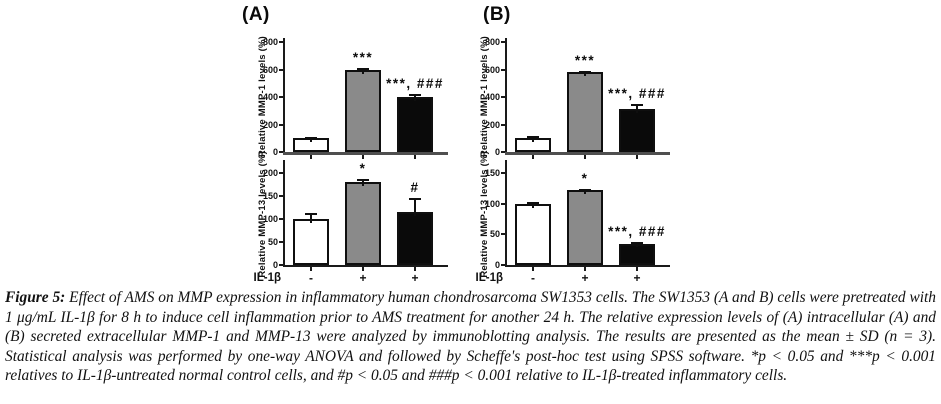 This screenshot has width=941, height=404. I want to click on caption-label: Figure 5:, so click(35, 297).